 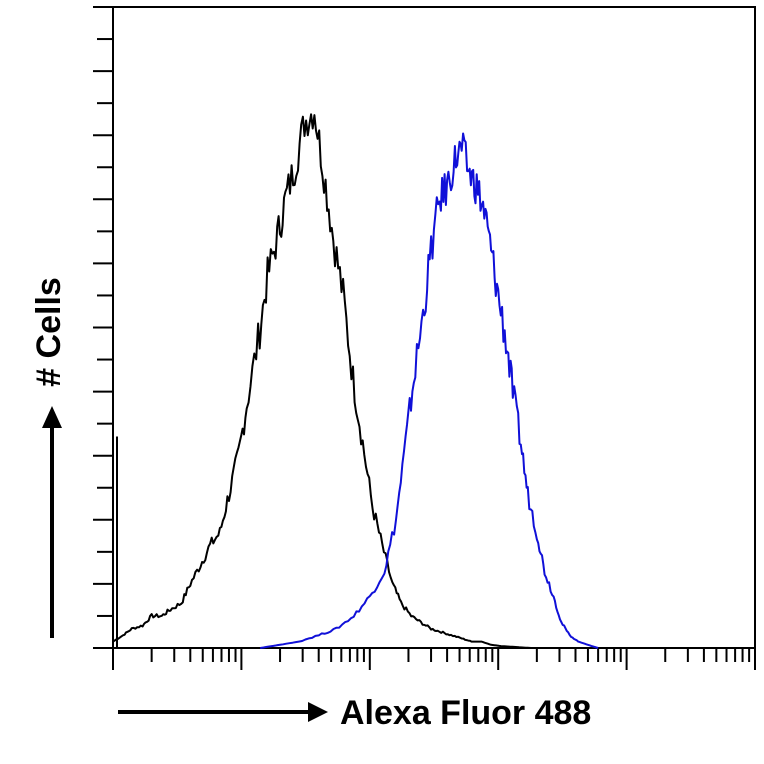 What do you see at coordinates (318, 712) in the screenshot?
I see `x-axis-arrowhead` at bounding box center [318, 712].